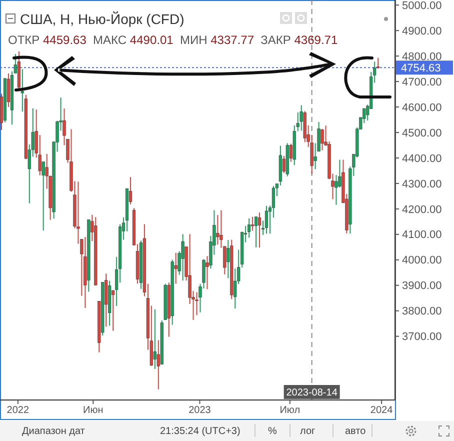  I want to click on x-tick-label: 2024, so click(382, 410).